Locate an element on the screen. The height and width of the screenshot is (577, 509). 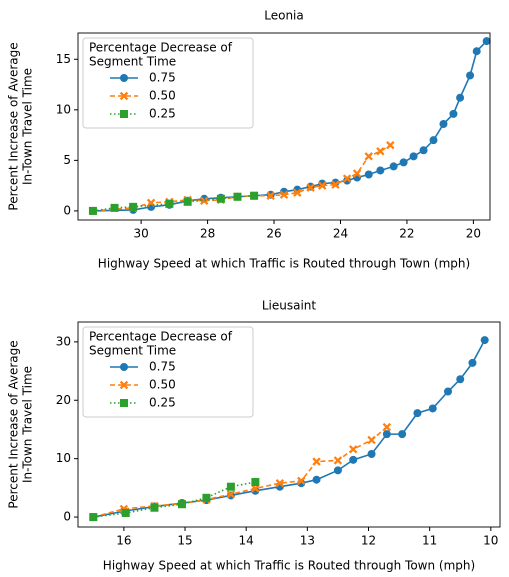
chart-title: Leonia is located at coordinates (284, 16).